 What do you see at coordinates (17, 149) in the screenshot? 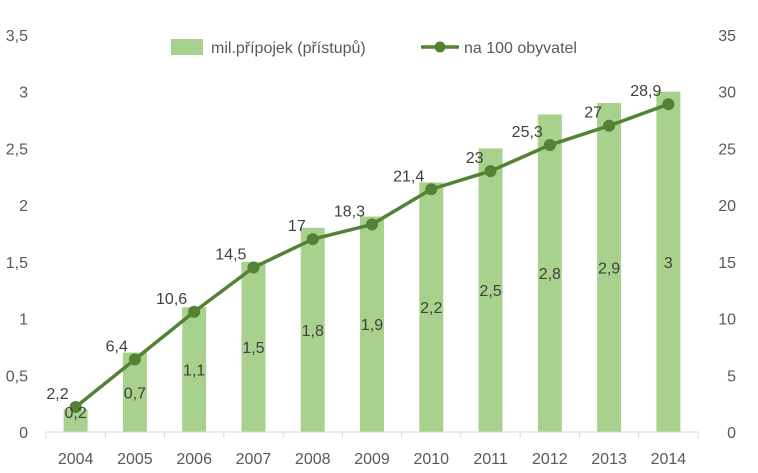
I see `y-left-tick-label: 2,5` at bounding box center [17, 149].